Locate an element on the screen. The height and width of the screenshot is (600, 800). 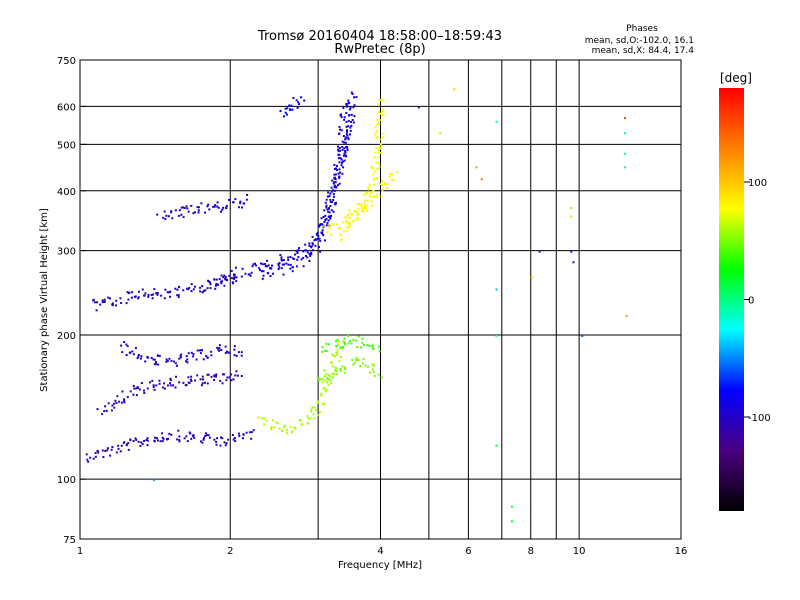
x-tick-label: 16 is located at coordinates (681, 551).